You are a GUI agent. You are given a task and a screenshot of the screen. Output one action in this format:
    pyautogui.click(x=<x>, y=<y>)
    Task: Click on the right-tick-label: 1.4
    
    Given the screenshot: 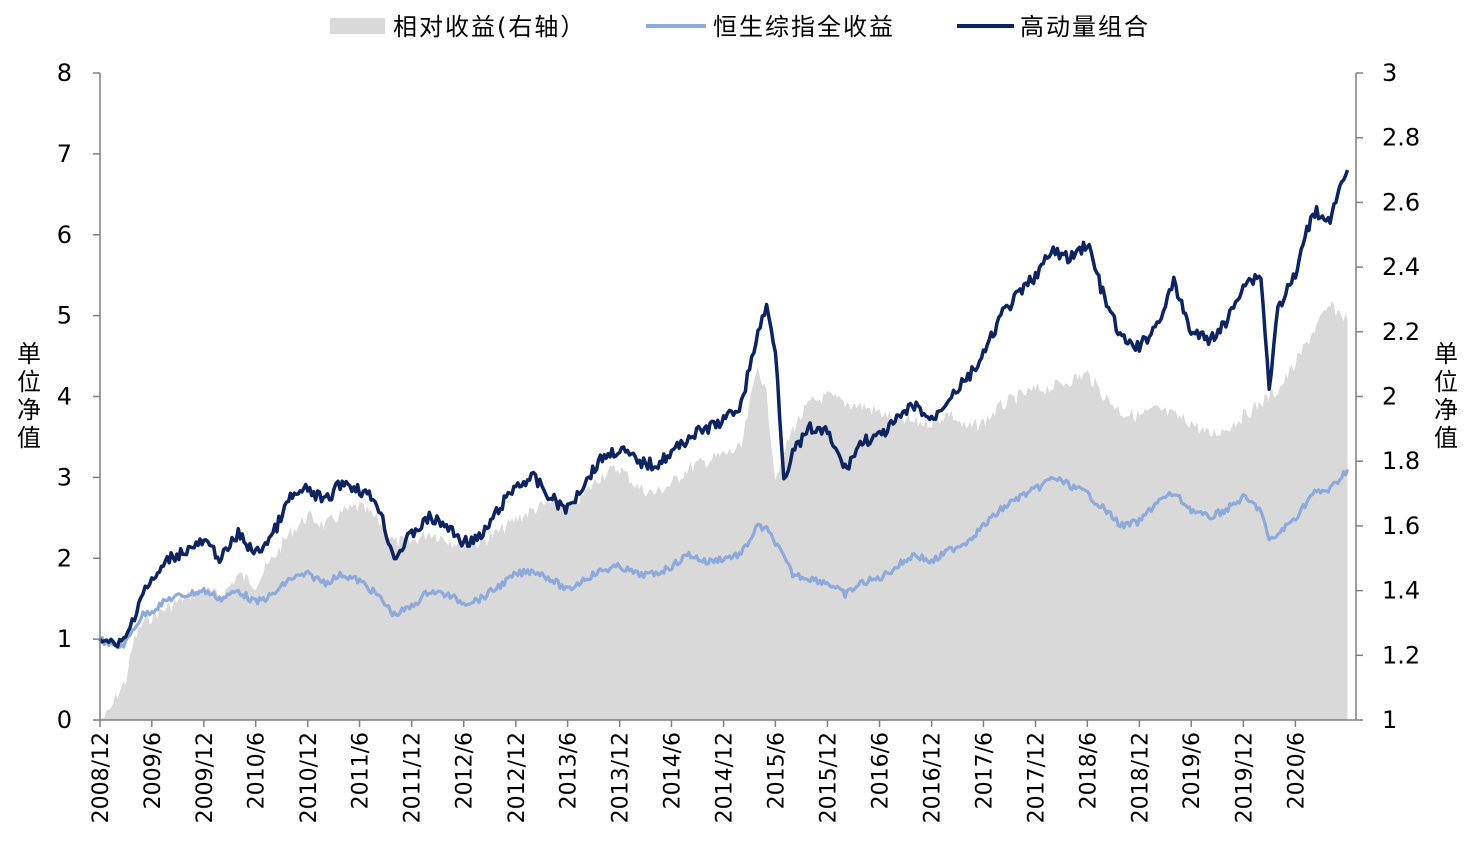 What is the action you would take?
    pyautogui.click(x=1401, y=591)
    